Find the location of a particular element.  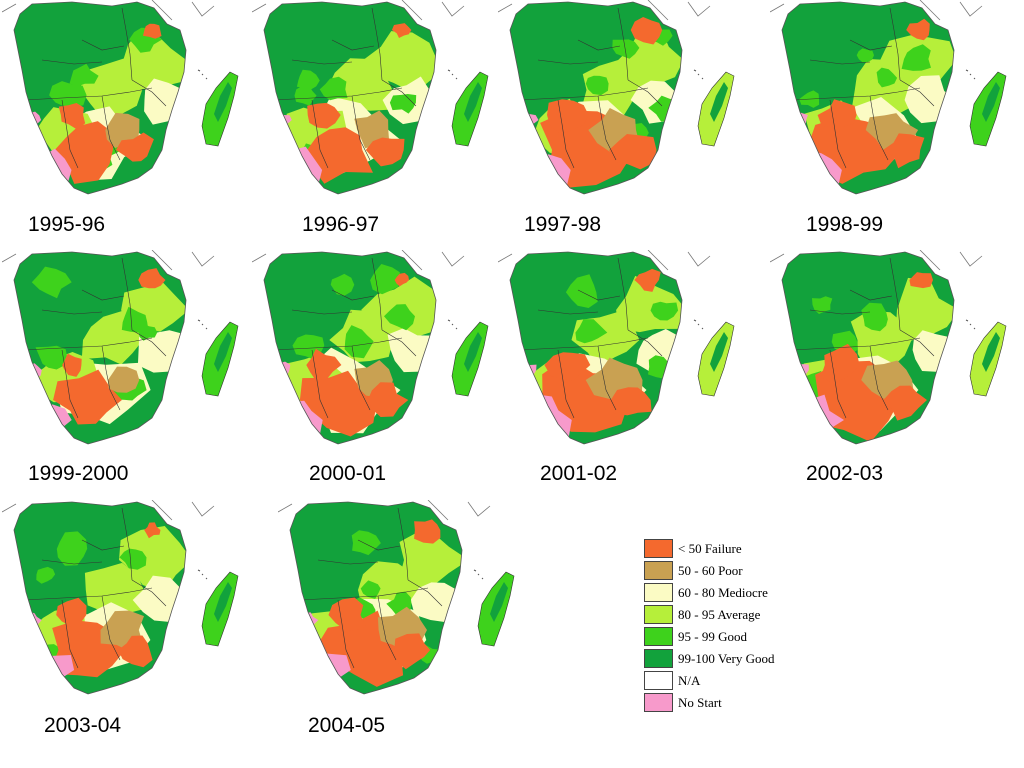

legend-label: 99-100 Very Good is located at coordinates (726, 658).